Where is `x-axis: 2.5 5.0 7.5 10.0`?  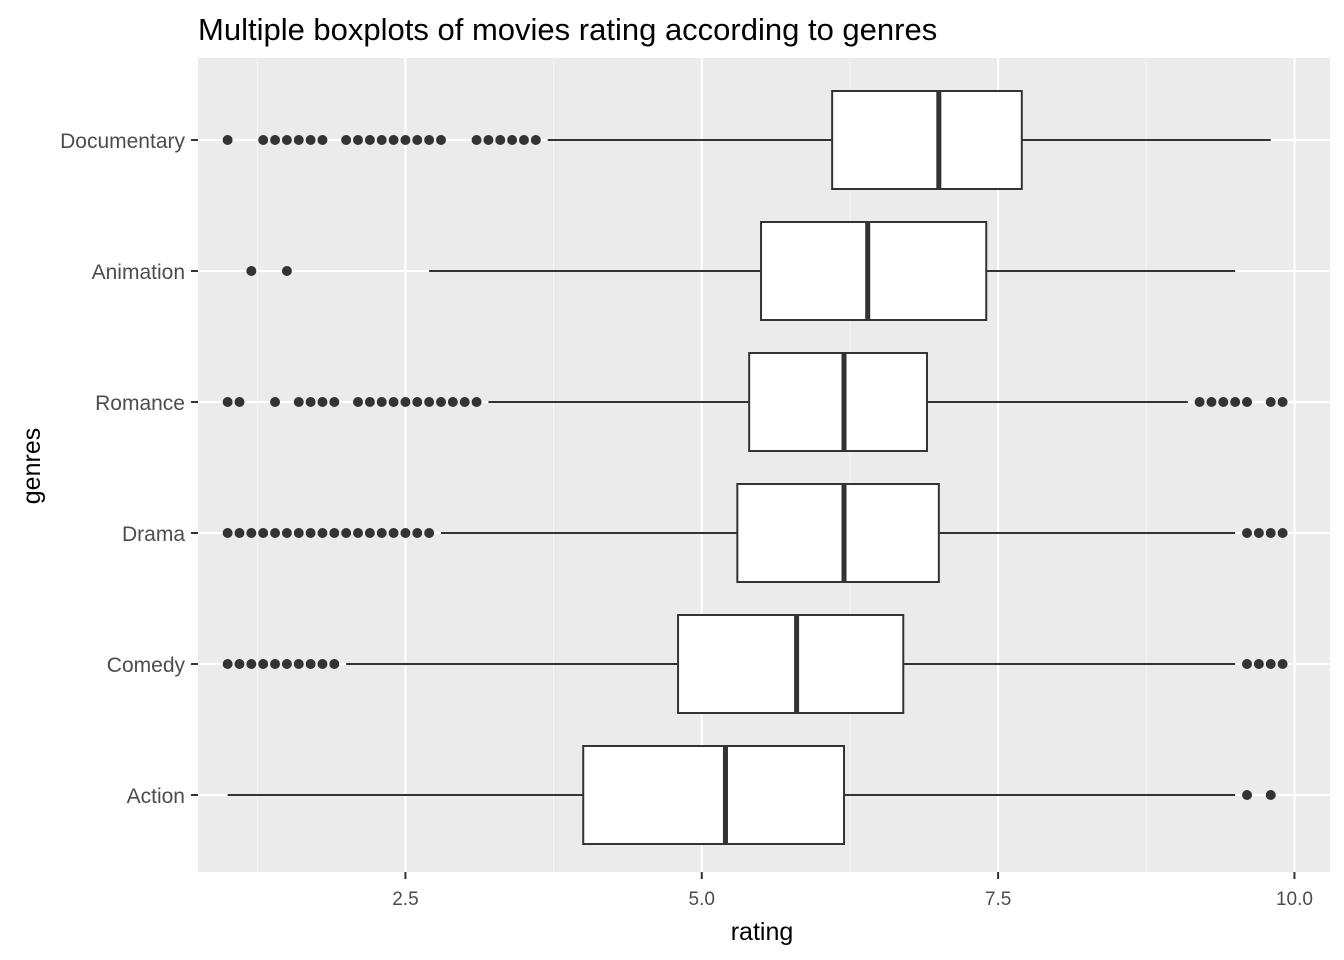 x-axis: 2.5 5.0 7.5 10.0 is located at coordinates (852, 891).